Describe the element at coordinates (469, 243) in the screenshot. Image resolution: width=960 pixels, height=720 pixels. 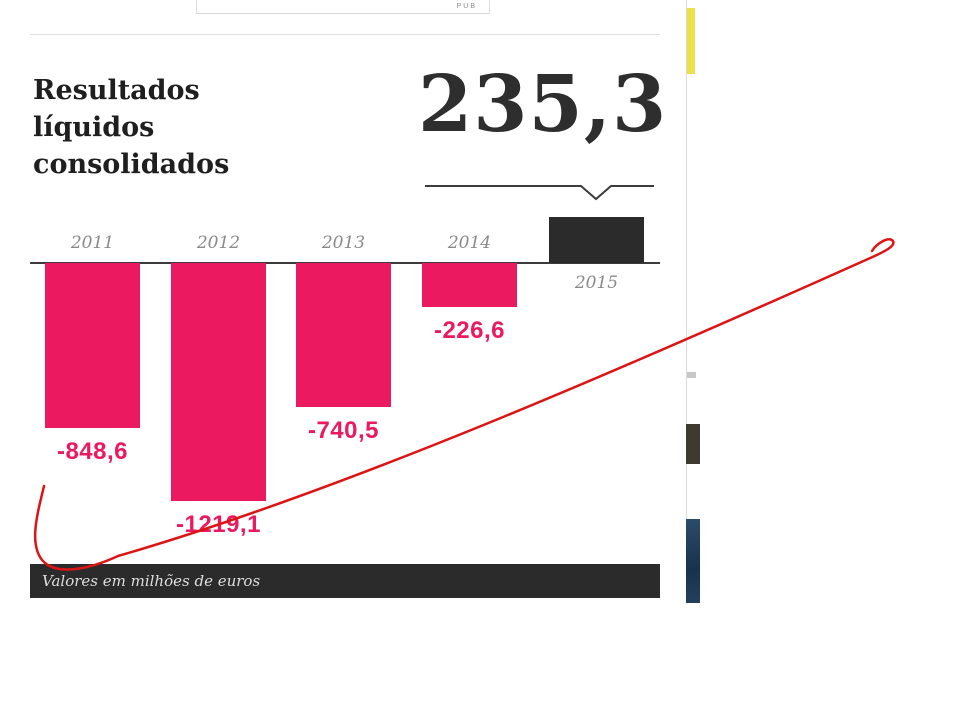
I see `year-label-2014: 2014` at that location.